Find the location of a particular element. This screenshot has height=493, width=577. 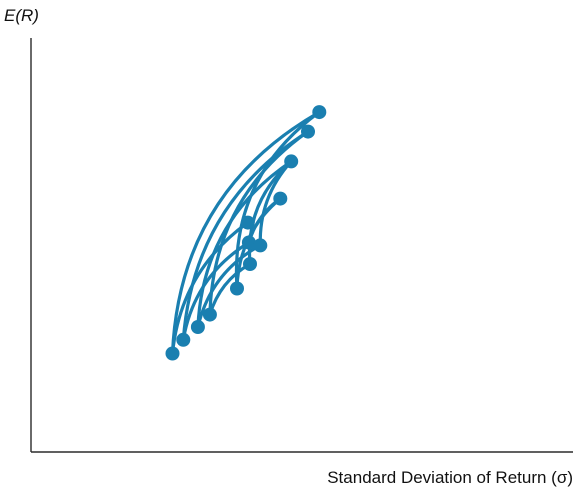

x-axis-label: Standard Deviation of Return (σ) is located at coordinates (450, 477).